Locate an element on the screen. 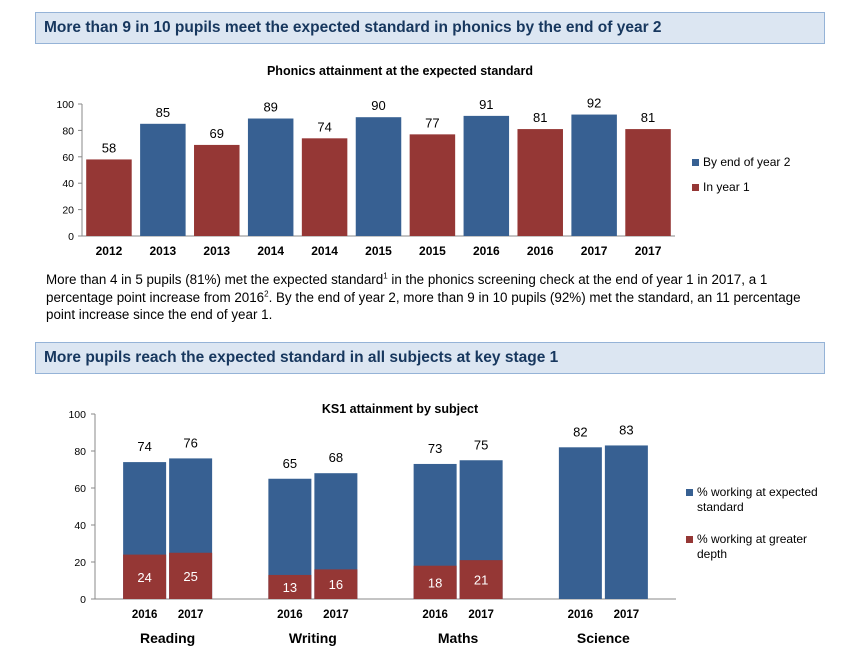 The height and width of the screenshot is (657, 842). subject-label: Maths is located at coordinates (458, 638).